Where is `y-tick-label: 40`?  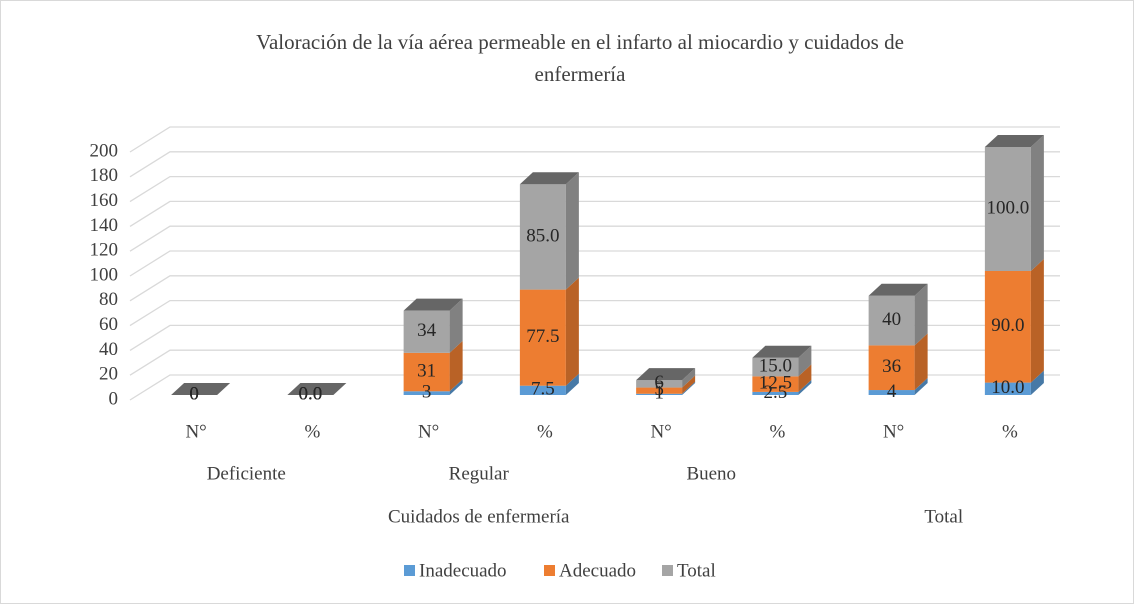 y-tick-label: 40 is located at coordinates (108, 349).